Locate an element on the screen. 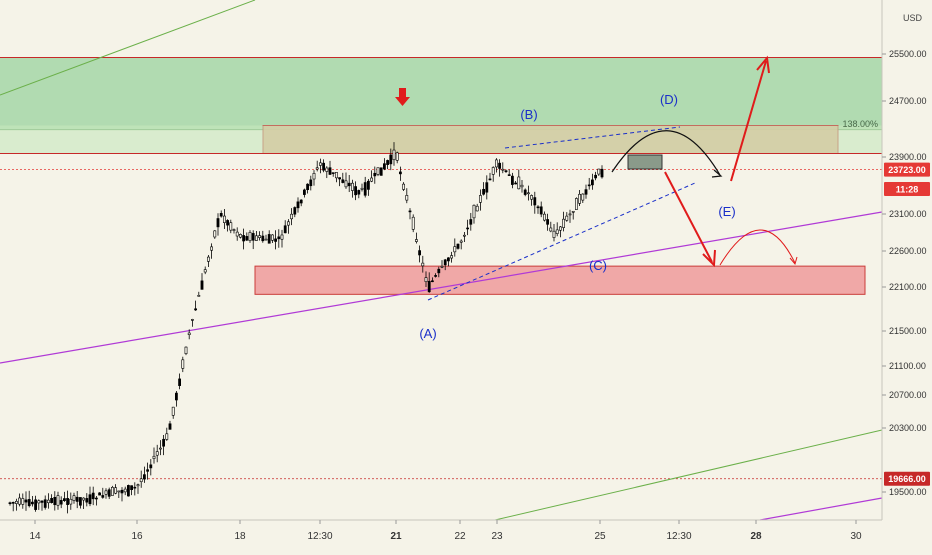 The height and width of the screenshot is (555, 932). light-green-band is located at coordinates (441, 139).